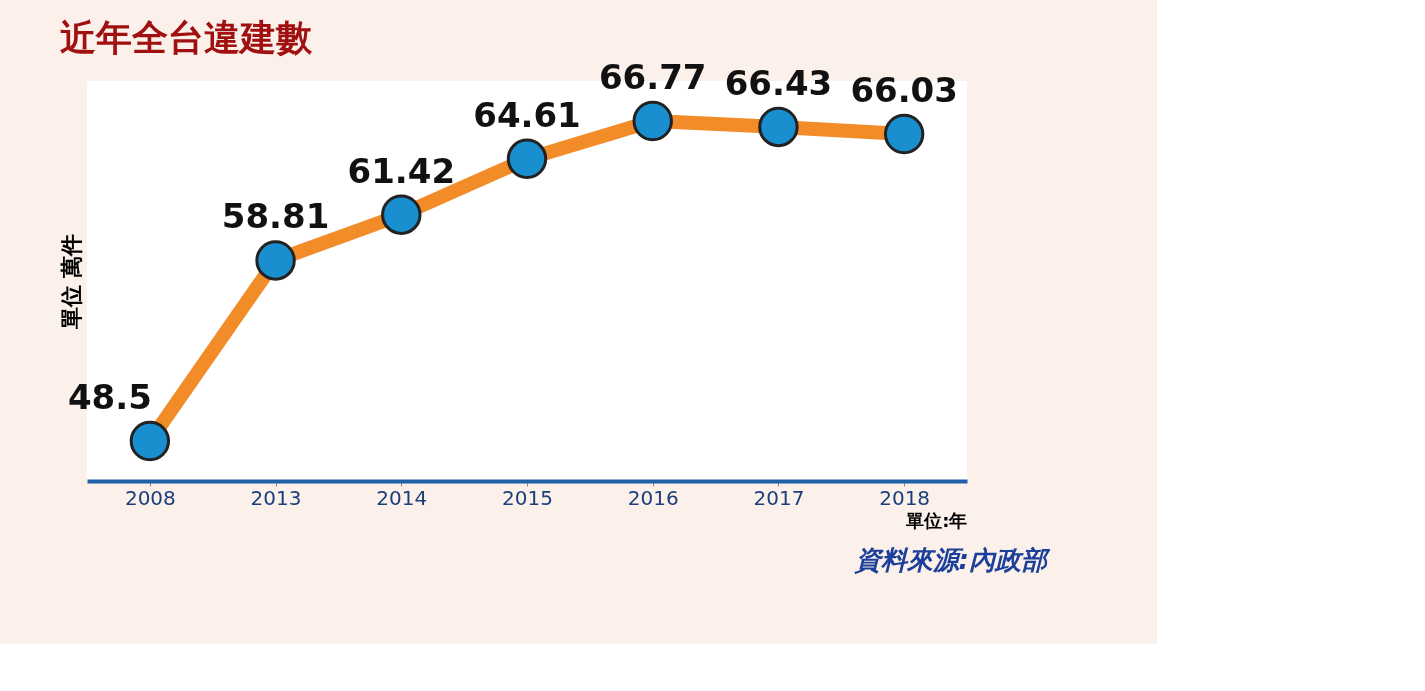  I want to click on x-tick-label: 2016, so click(653, 497).